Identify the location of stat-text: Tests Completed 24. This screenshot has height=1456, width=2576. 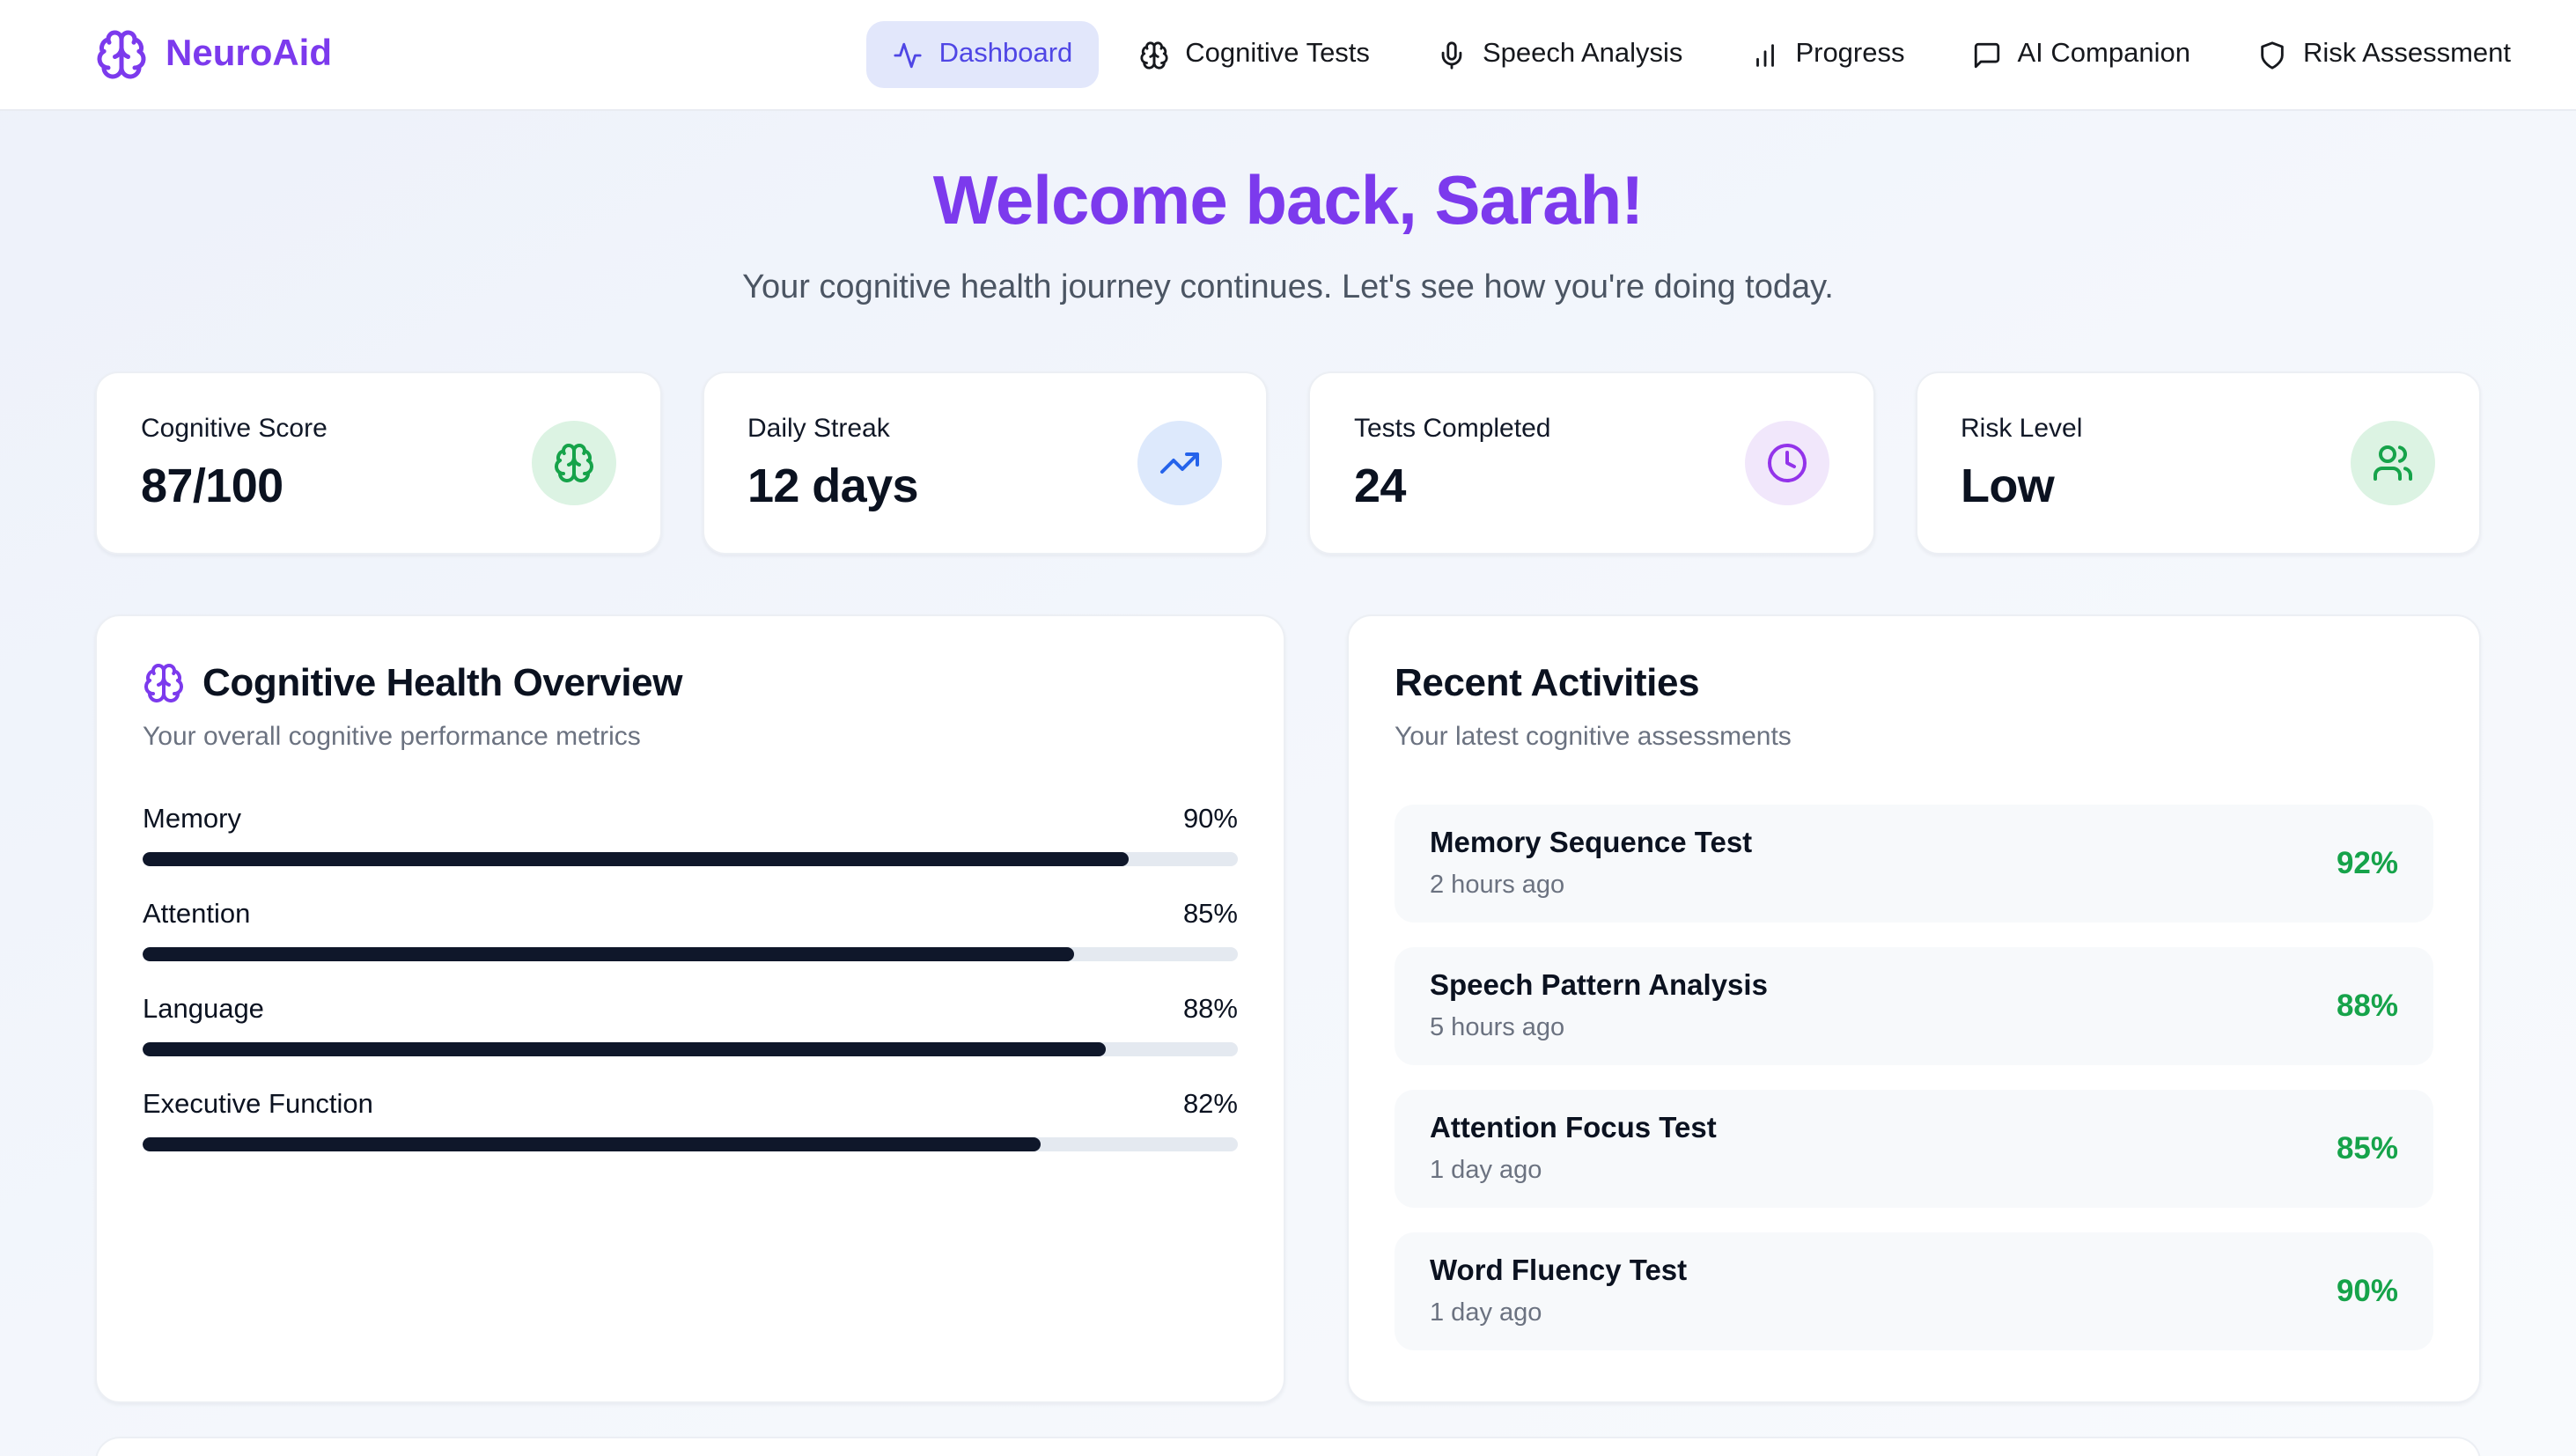
(1452, 463).